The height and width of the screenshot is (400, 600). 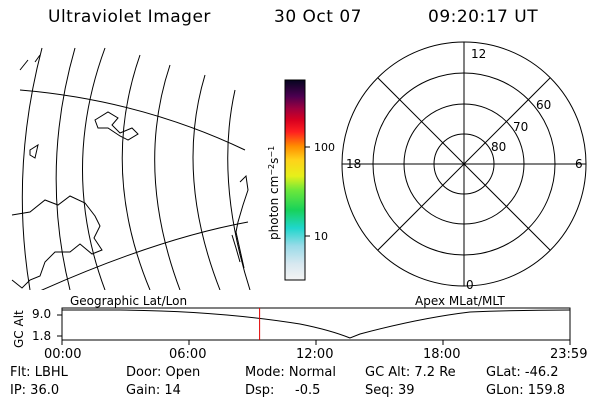 What do you see at coordinates (522, 372) in the screenshot?
I see `glat-readout: GLat: -46.2` at bounding box center [522, 372].